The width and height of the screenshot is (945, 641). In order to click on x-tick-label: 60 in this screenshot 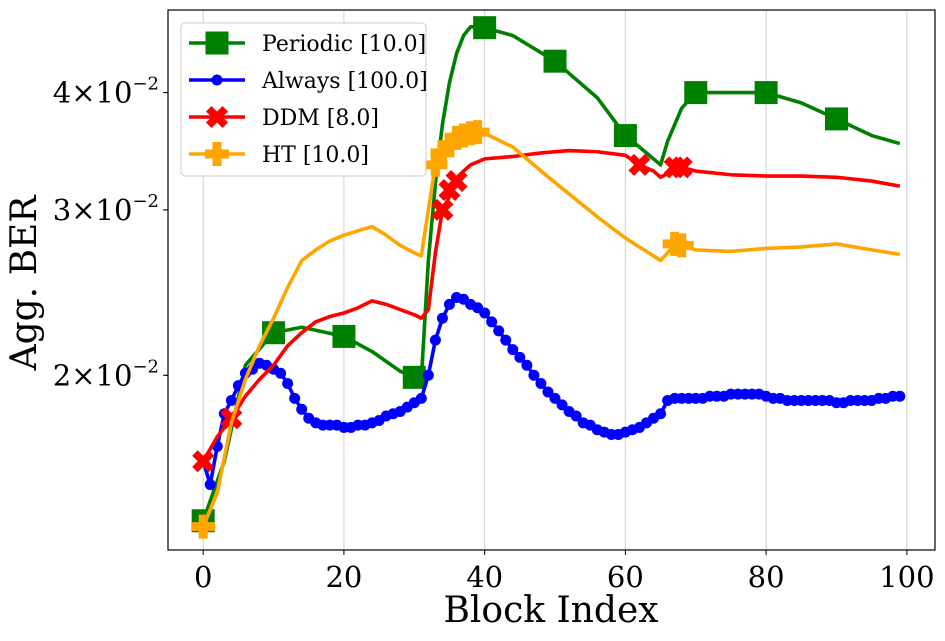, I will do `click(625, 577)`.